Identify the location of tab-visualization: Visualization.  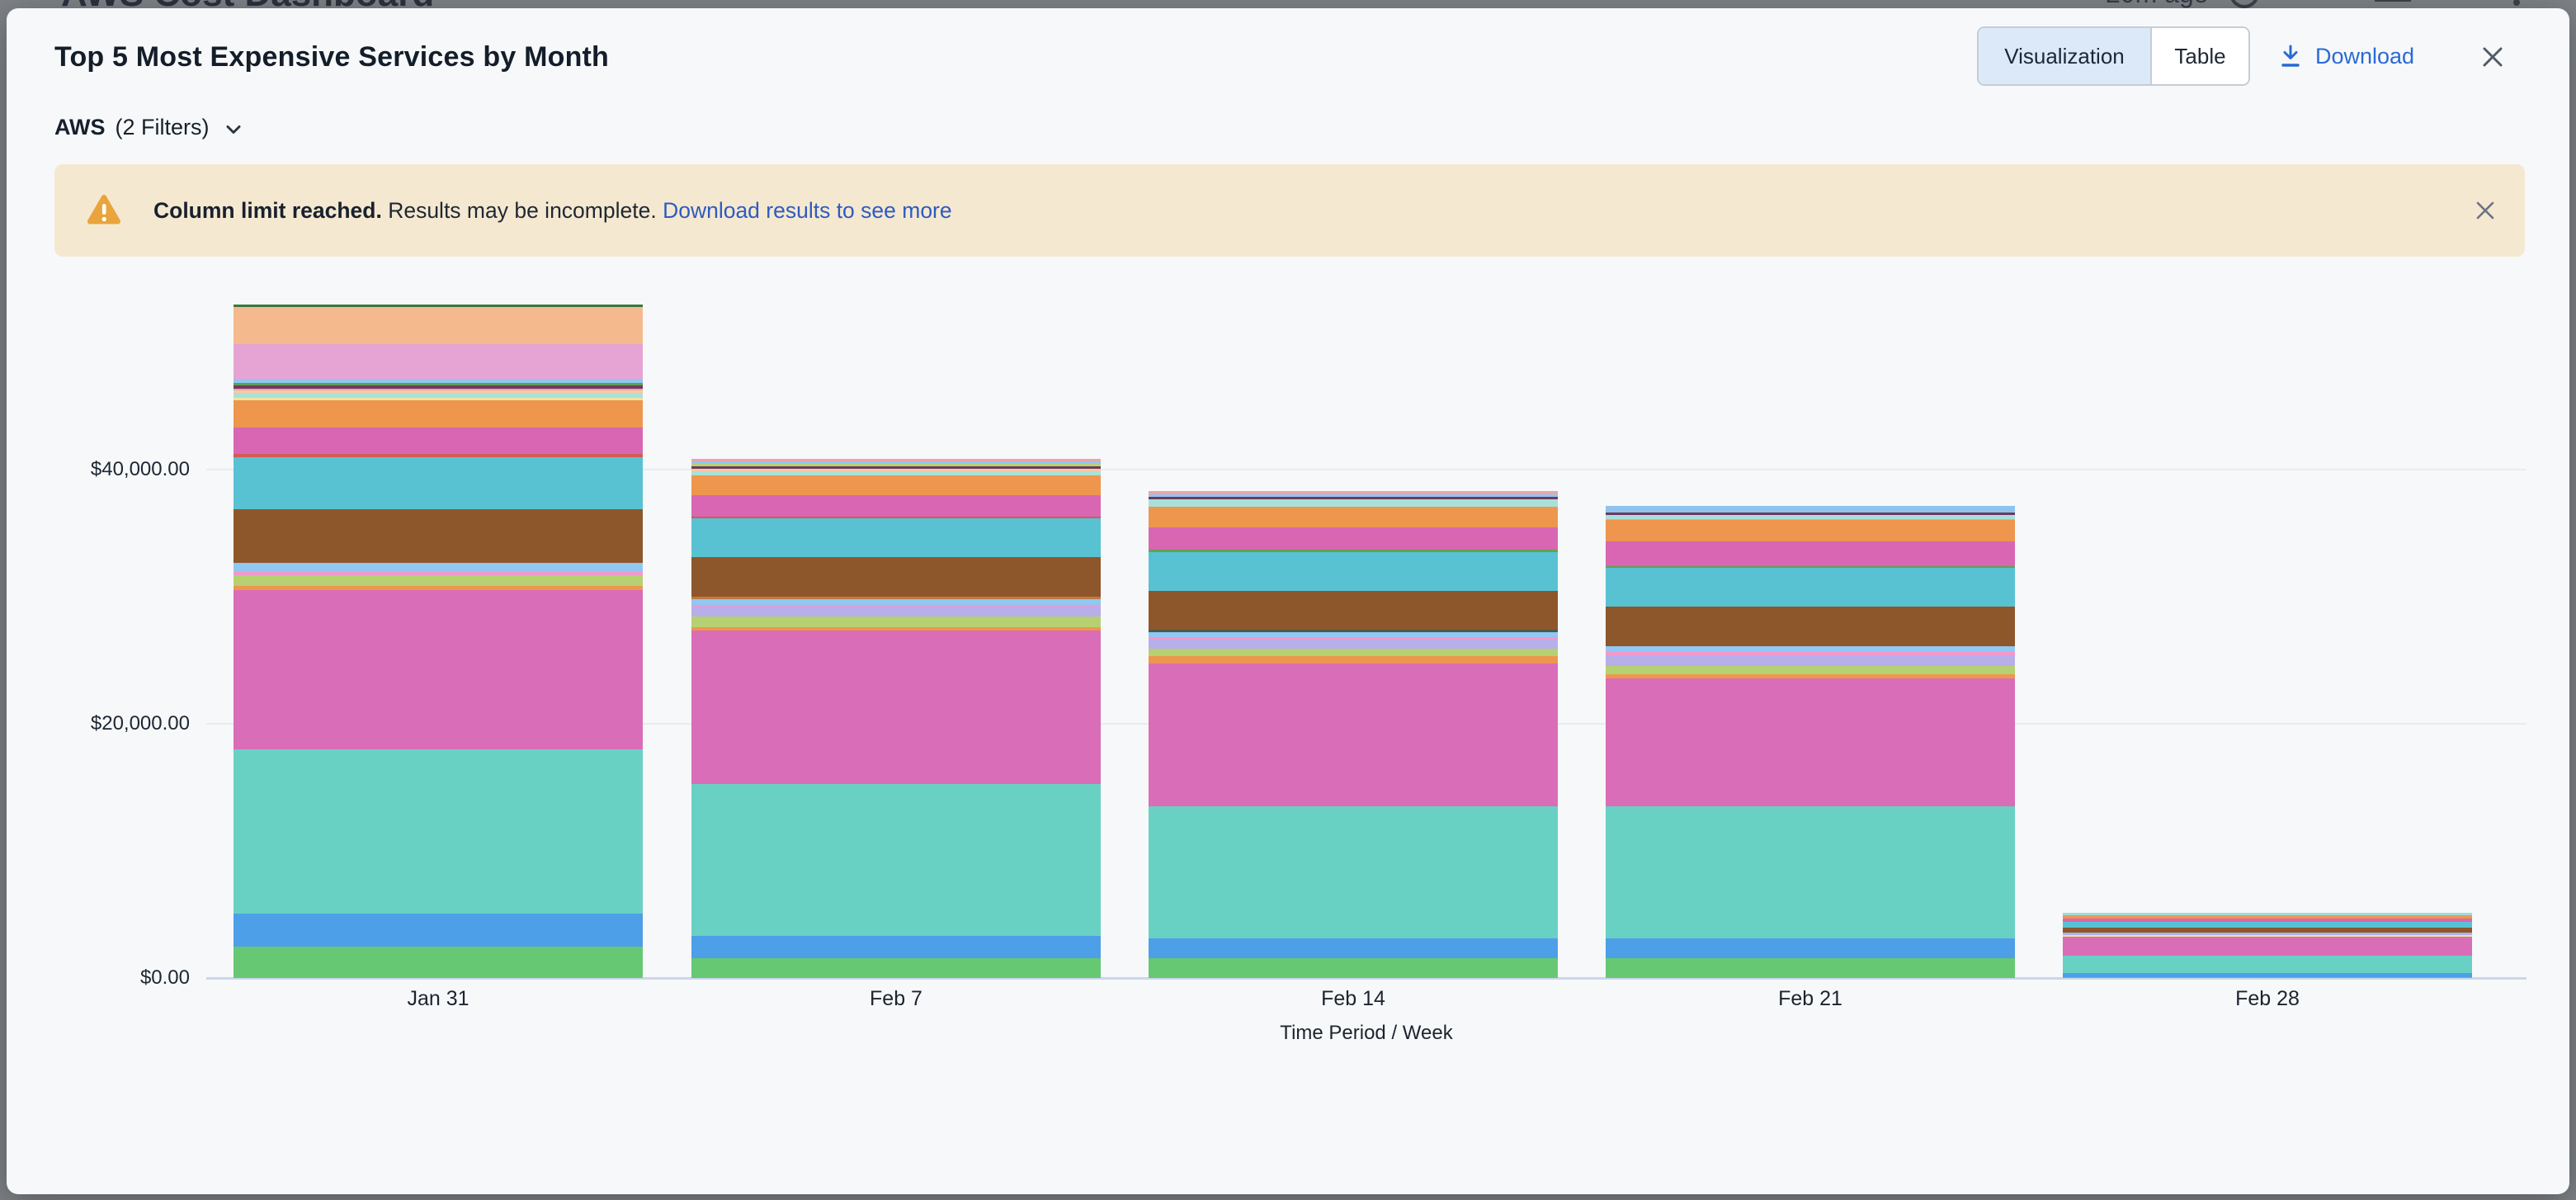
(2065, 56).